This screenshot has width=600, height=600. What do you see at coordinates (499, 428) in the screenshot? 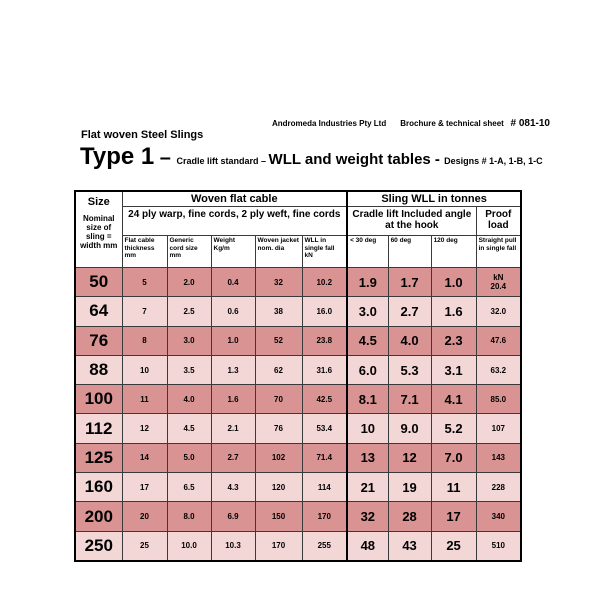
I see `proof-cell: 107` at bounding box center [499, 428].